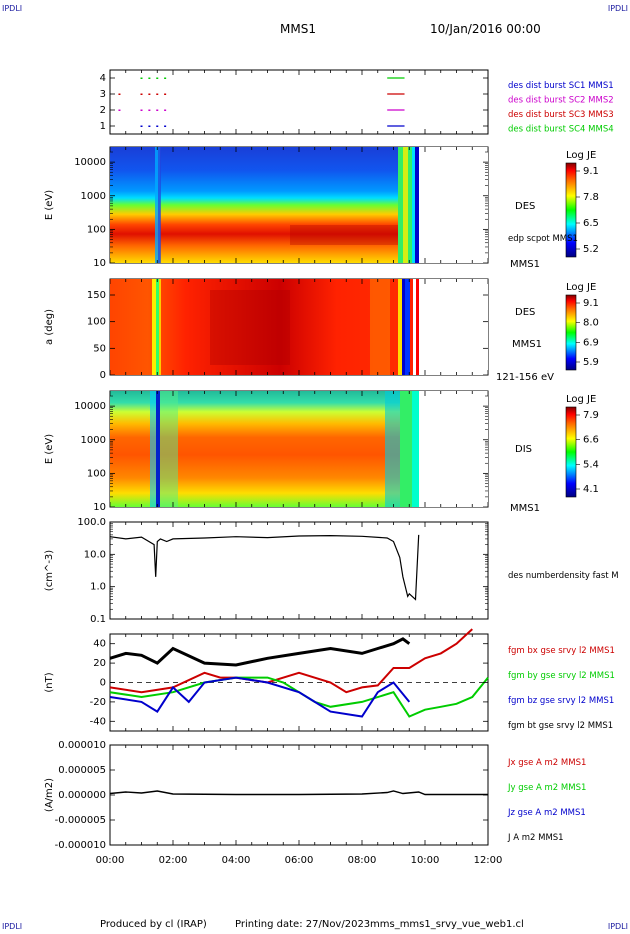 Image resolution: width=630 pixels, height=934 pixels. Describe the element at coordinates (299, 860) in the screenshot. I see `x-tick-label: 06:00` at that location.